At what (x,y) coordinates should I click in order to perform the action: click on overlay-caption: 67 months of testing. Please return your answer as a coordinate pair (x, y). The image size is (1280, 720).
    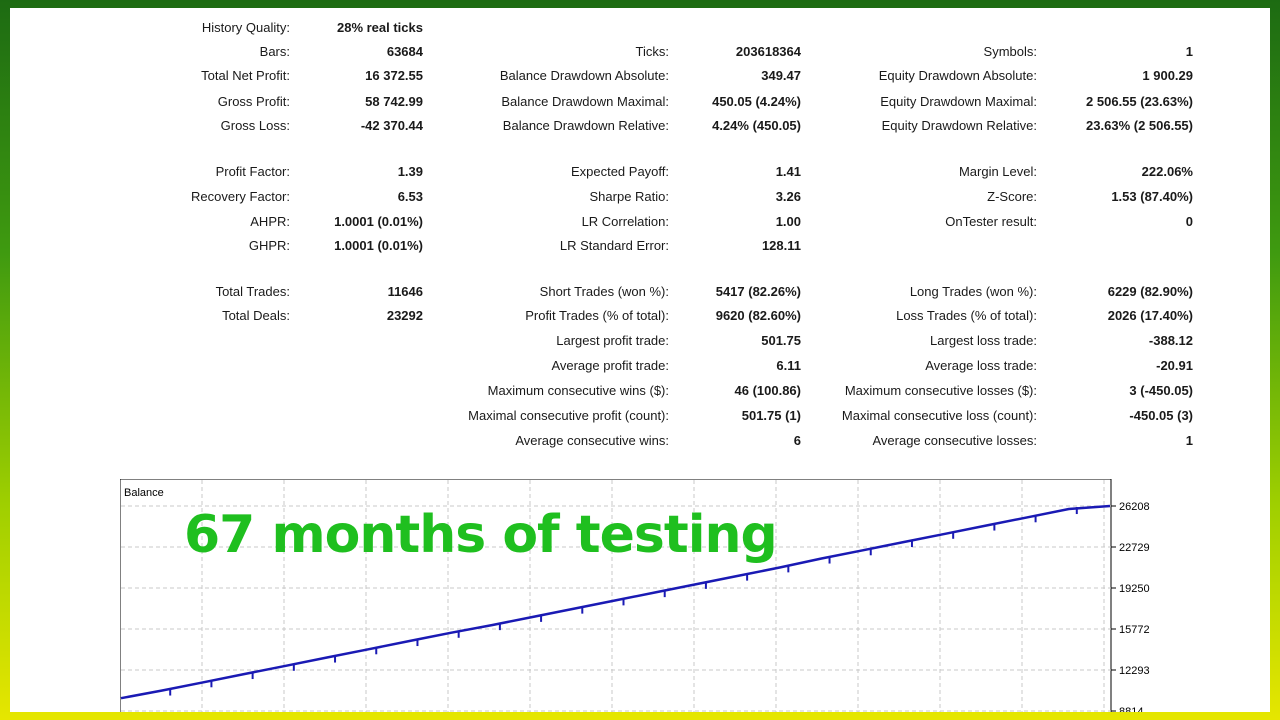
    Looking at the image, I should click on (481, 535).